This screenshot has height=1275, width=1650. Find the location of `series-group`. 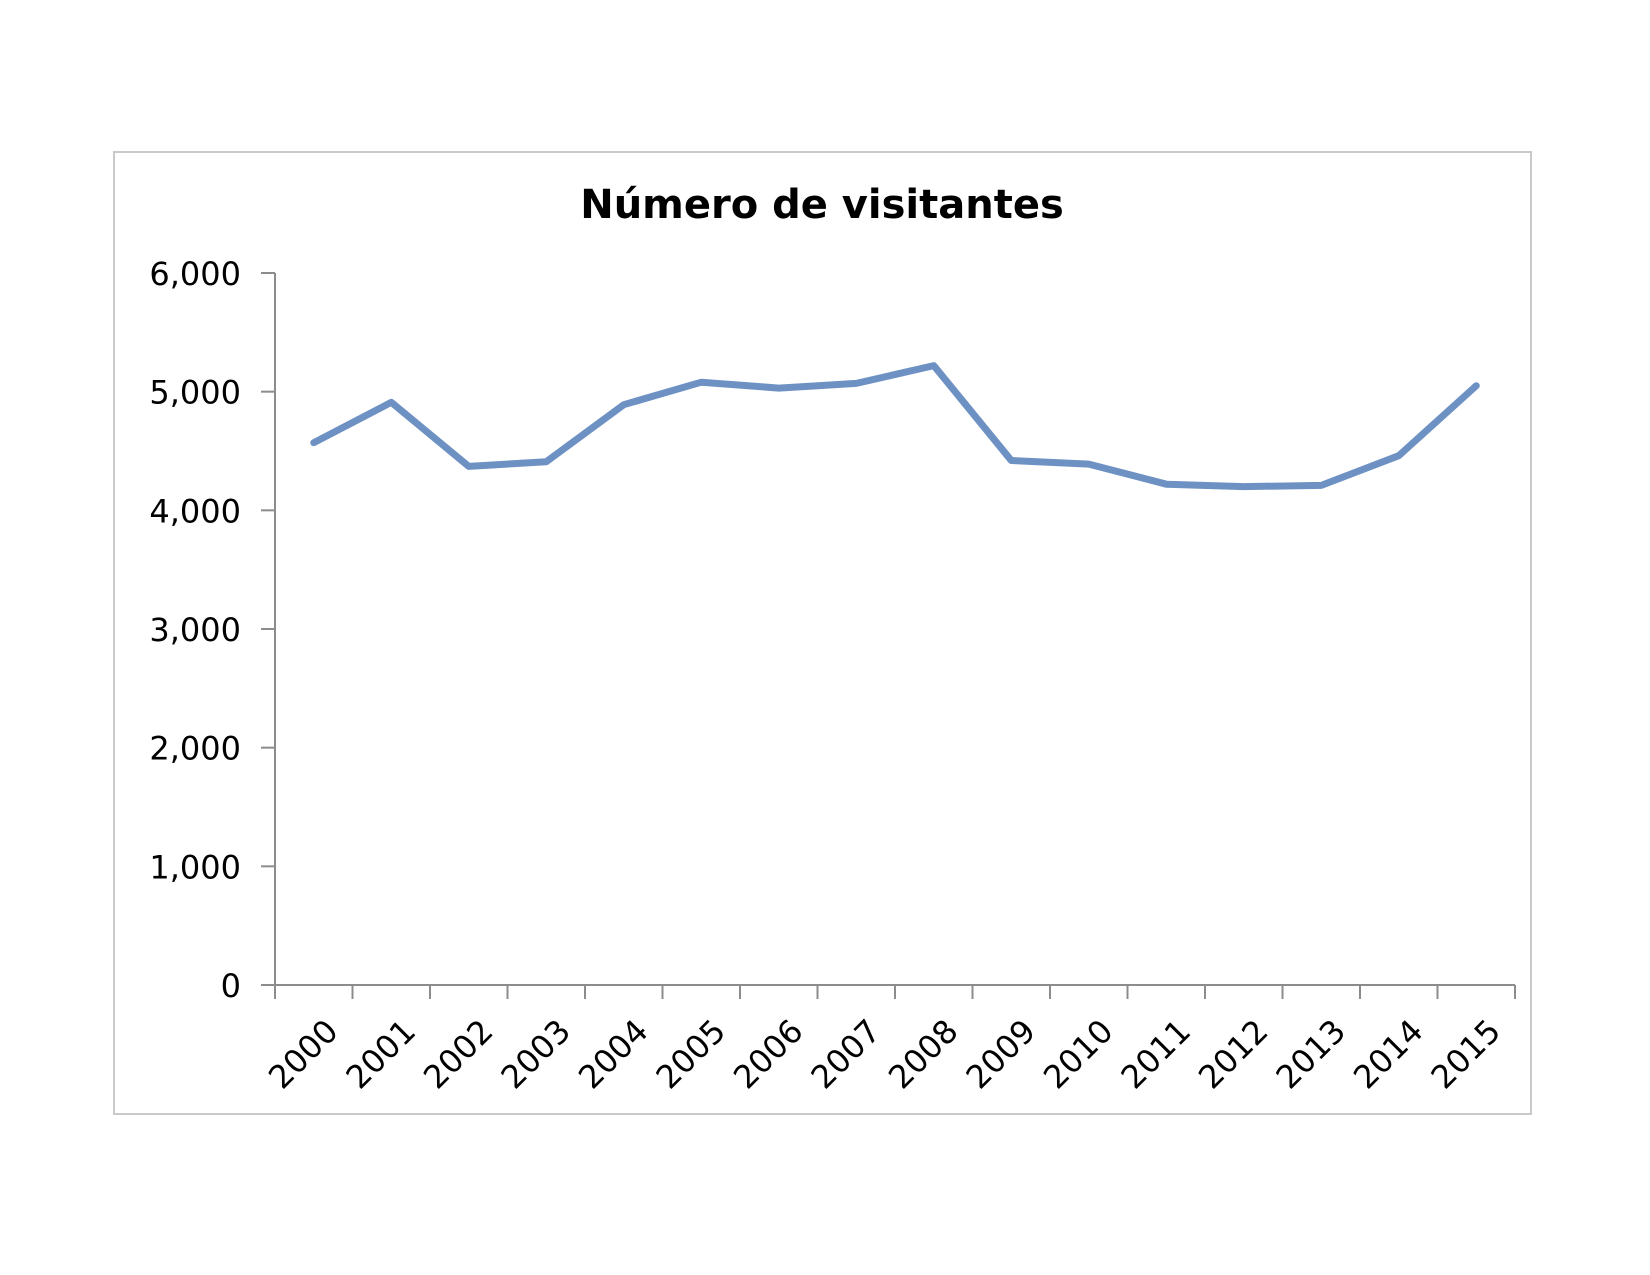

series-group is located at coordinates (895, 426).